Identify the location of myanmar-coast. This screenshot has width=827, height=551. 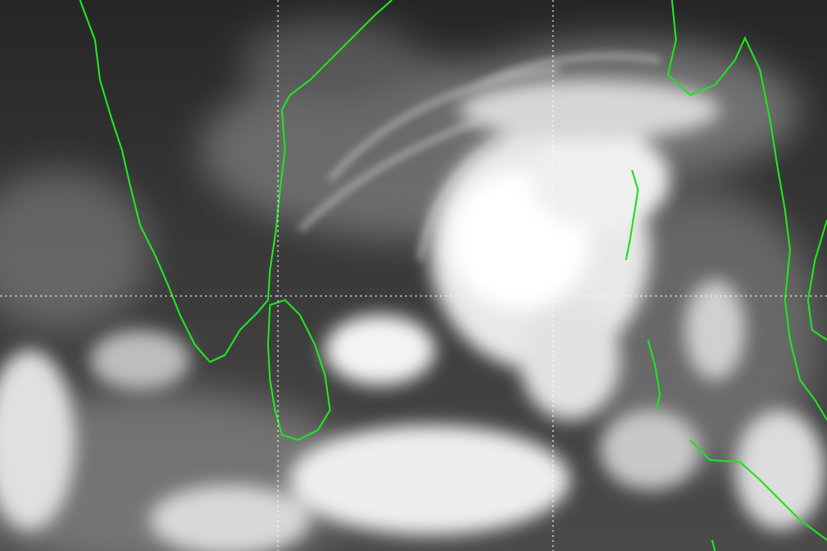
(747, 210).